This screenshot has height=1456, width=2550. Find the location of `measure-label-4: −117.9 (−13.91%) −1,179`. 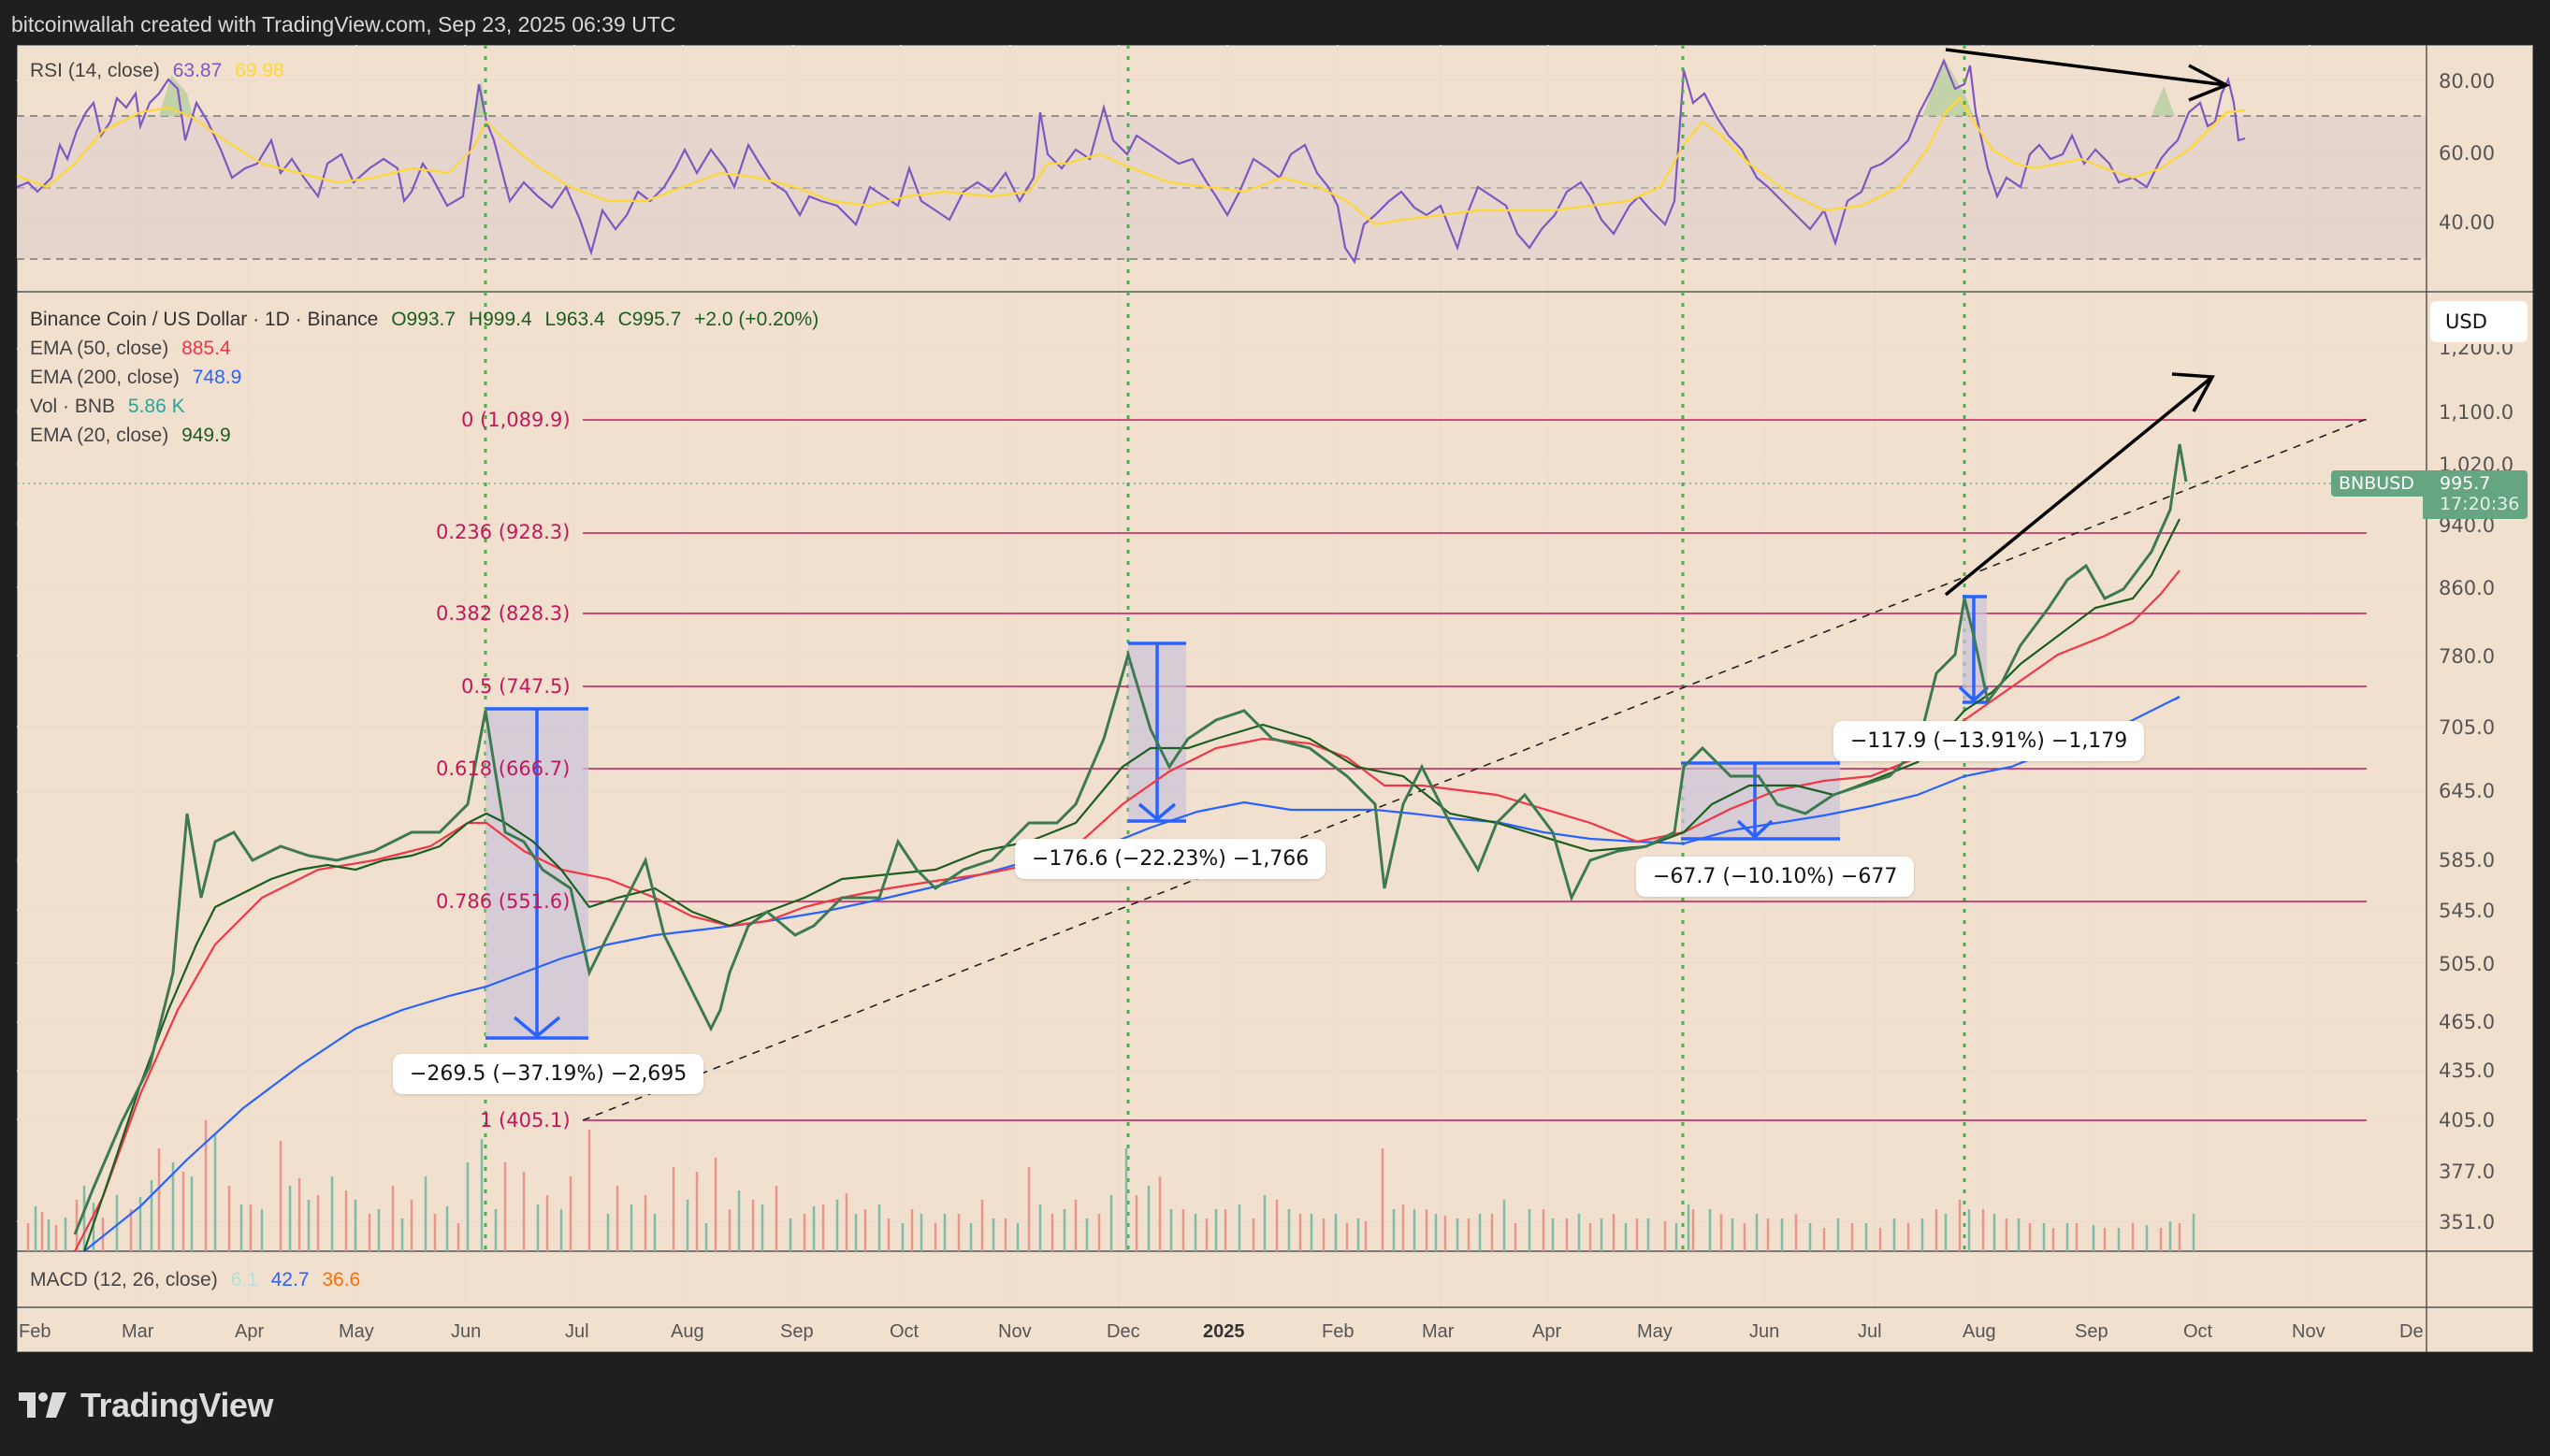

measure-label-4: −117.9 (−13.91%) −1,179 is located at coordinates (1989, 741).